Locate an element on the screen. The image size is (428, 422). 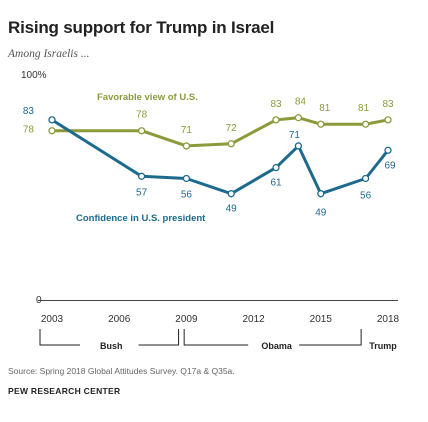
series-name-favorable: Favorable view of U.S. is located at coordinates (147, 97).